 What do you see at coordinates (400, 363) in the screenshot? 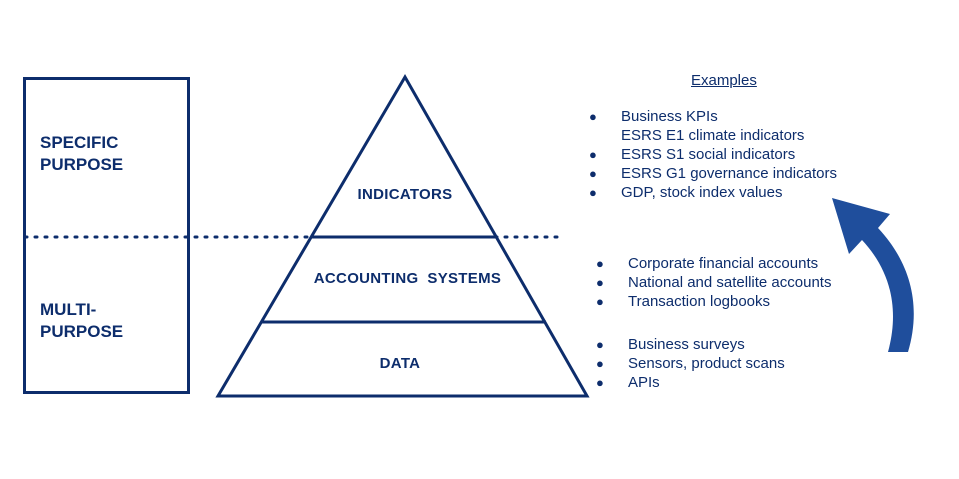
I see `pyramid-data-label: DATA` at bounding box center [400, 363].